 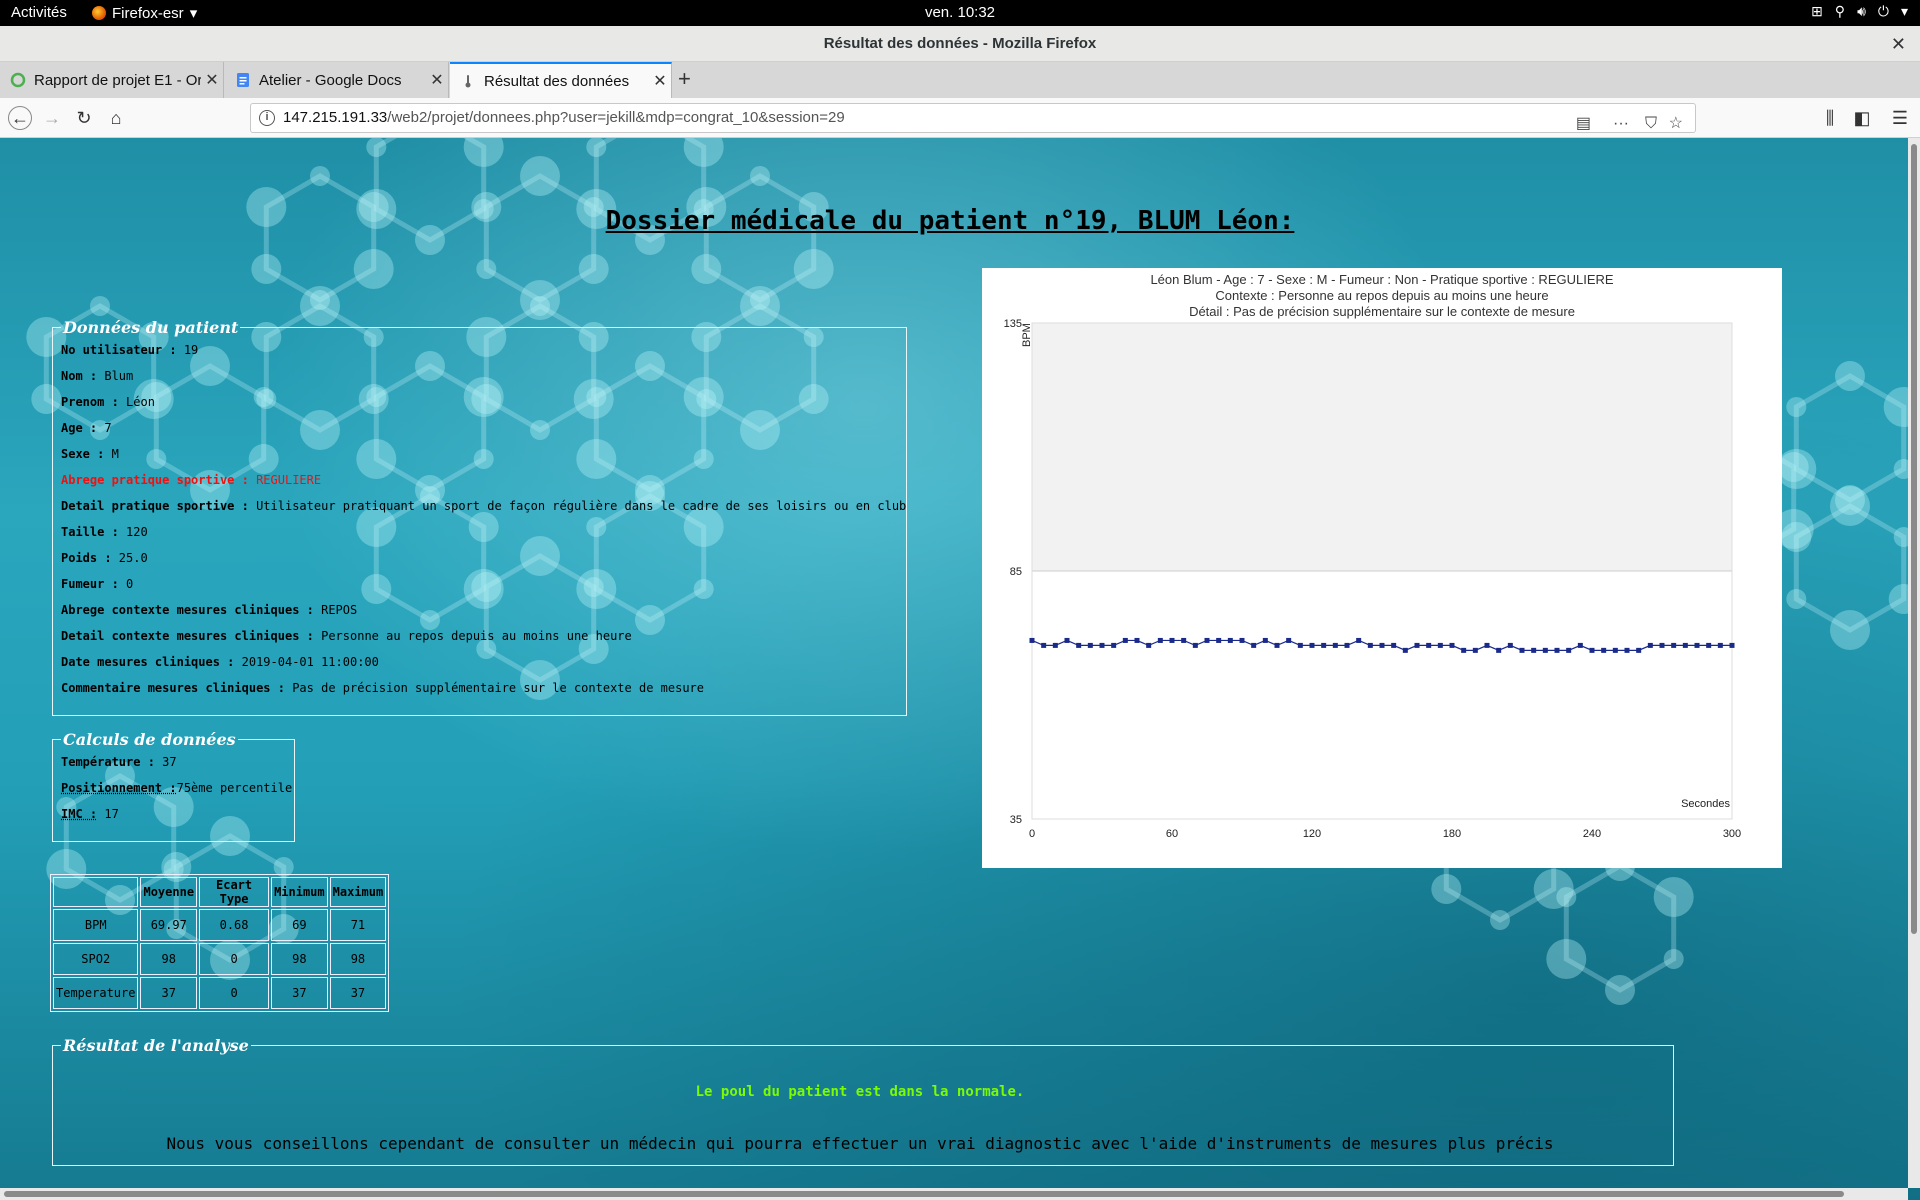 What do you see at coordinates (1583, 123) in the screenshot?
I see `reader-view-icon: ▤` at bounding box center [1583, 123].